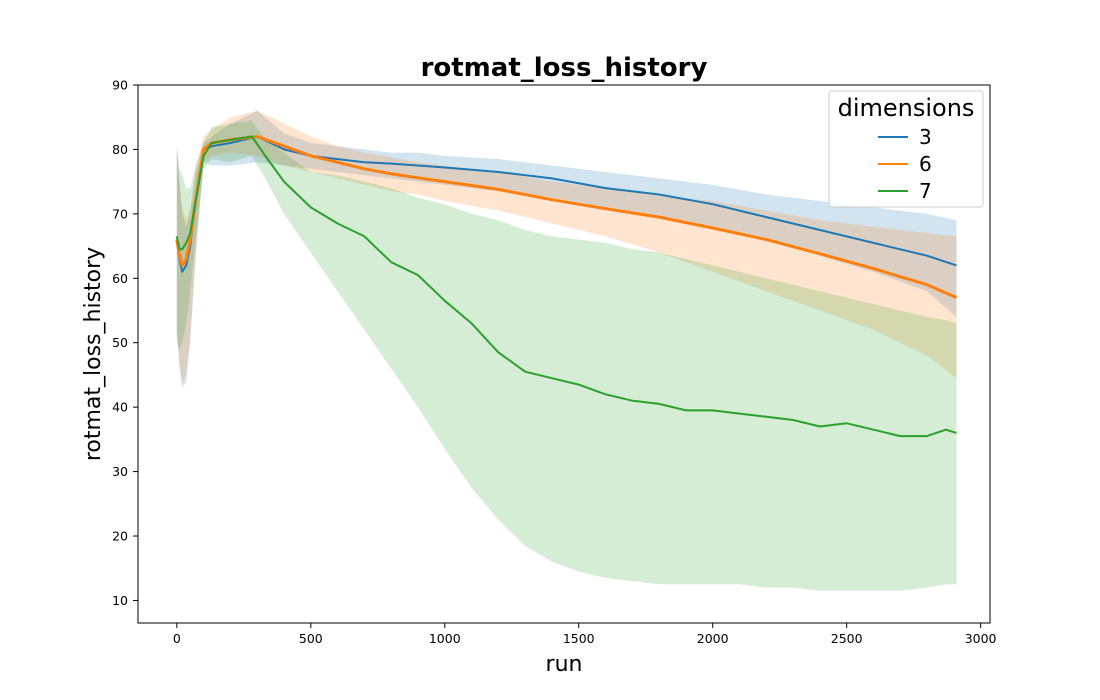  I want to click on x-axis-label: run, so click(564, 664).